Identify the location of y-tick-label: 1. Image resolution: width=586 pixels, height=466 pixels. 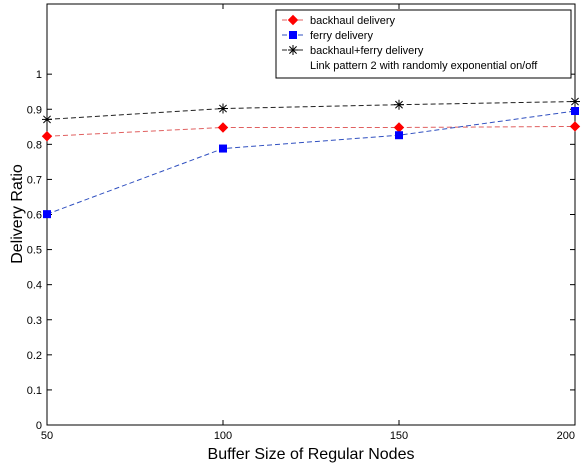
(39, 75).